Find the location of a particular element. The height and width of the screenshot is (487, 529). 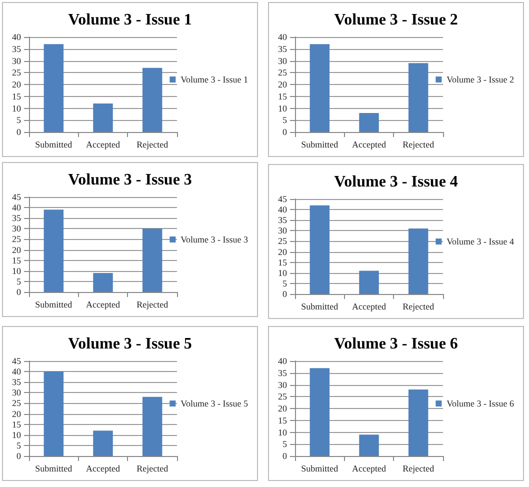

chart-title: Volume 3 - Issue 3 is located at coordinates (130, 180).